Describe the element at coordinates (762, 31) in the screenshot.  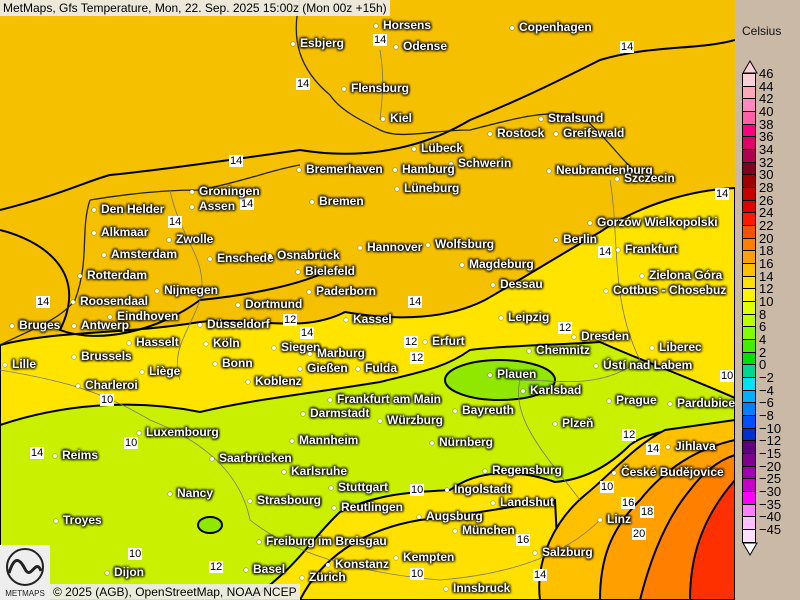
I see `legend-unit: Celsius` at that location.